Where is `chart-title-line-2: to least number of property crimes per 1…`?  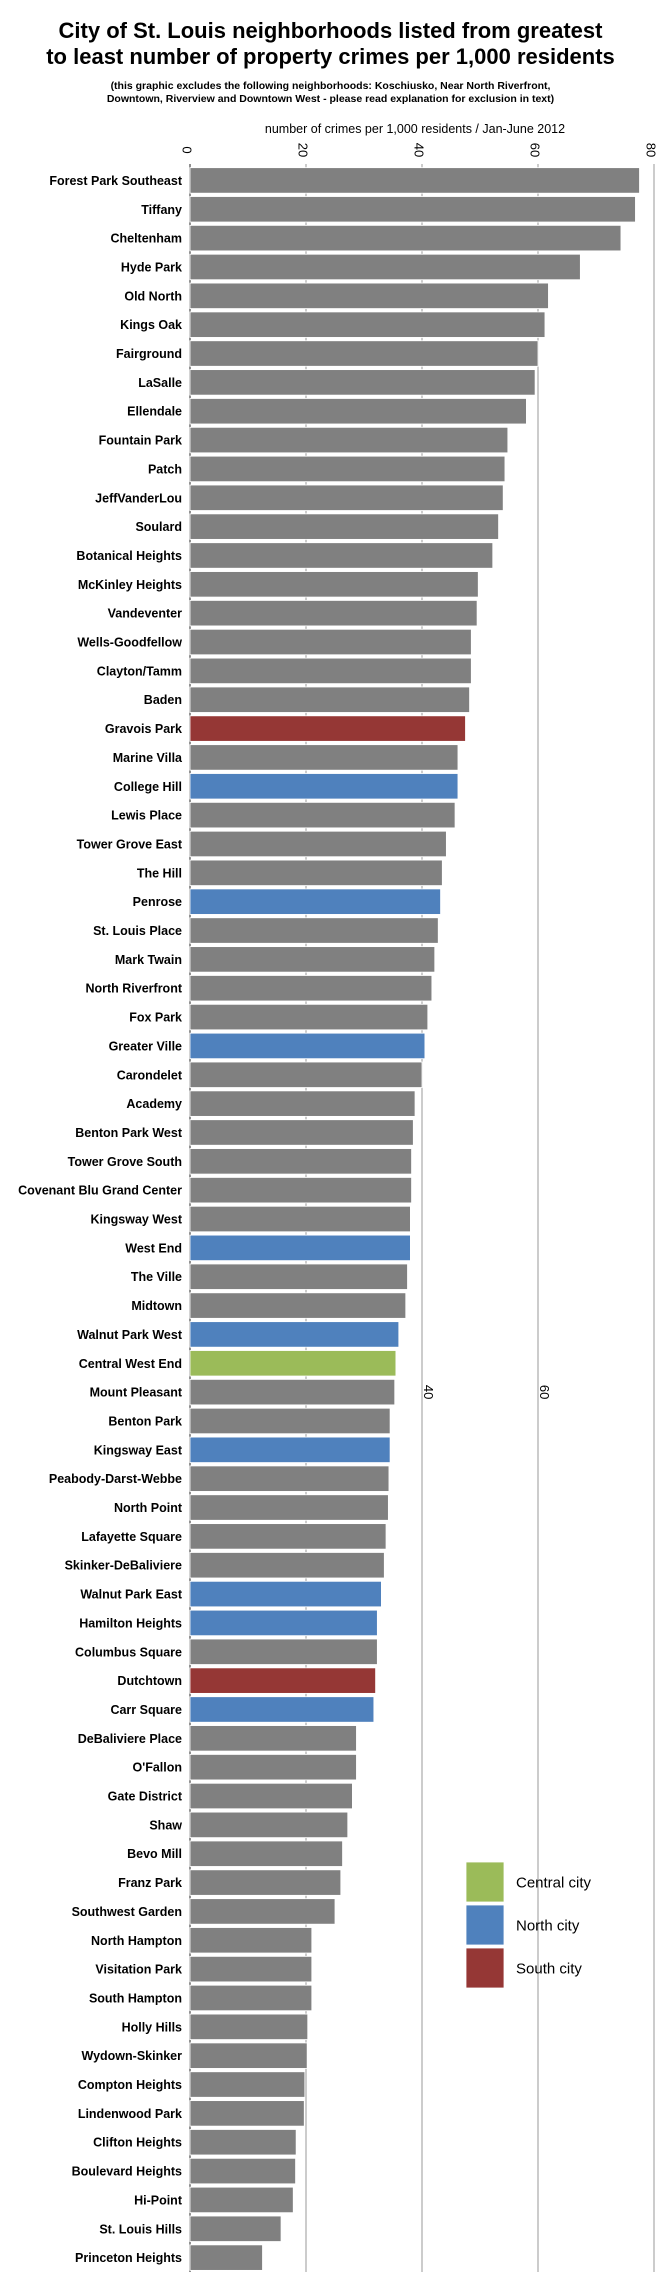
chart-title-line-2: to least number of property crimes per 1… is located at coordinates (330, 56).